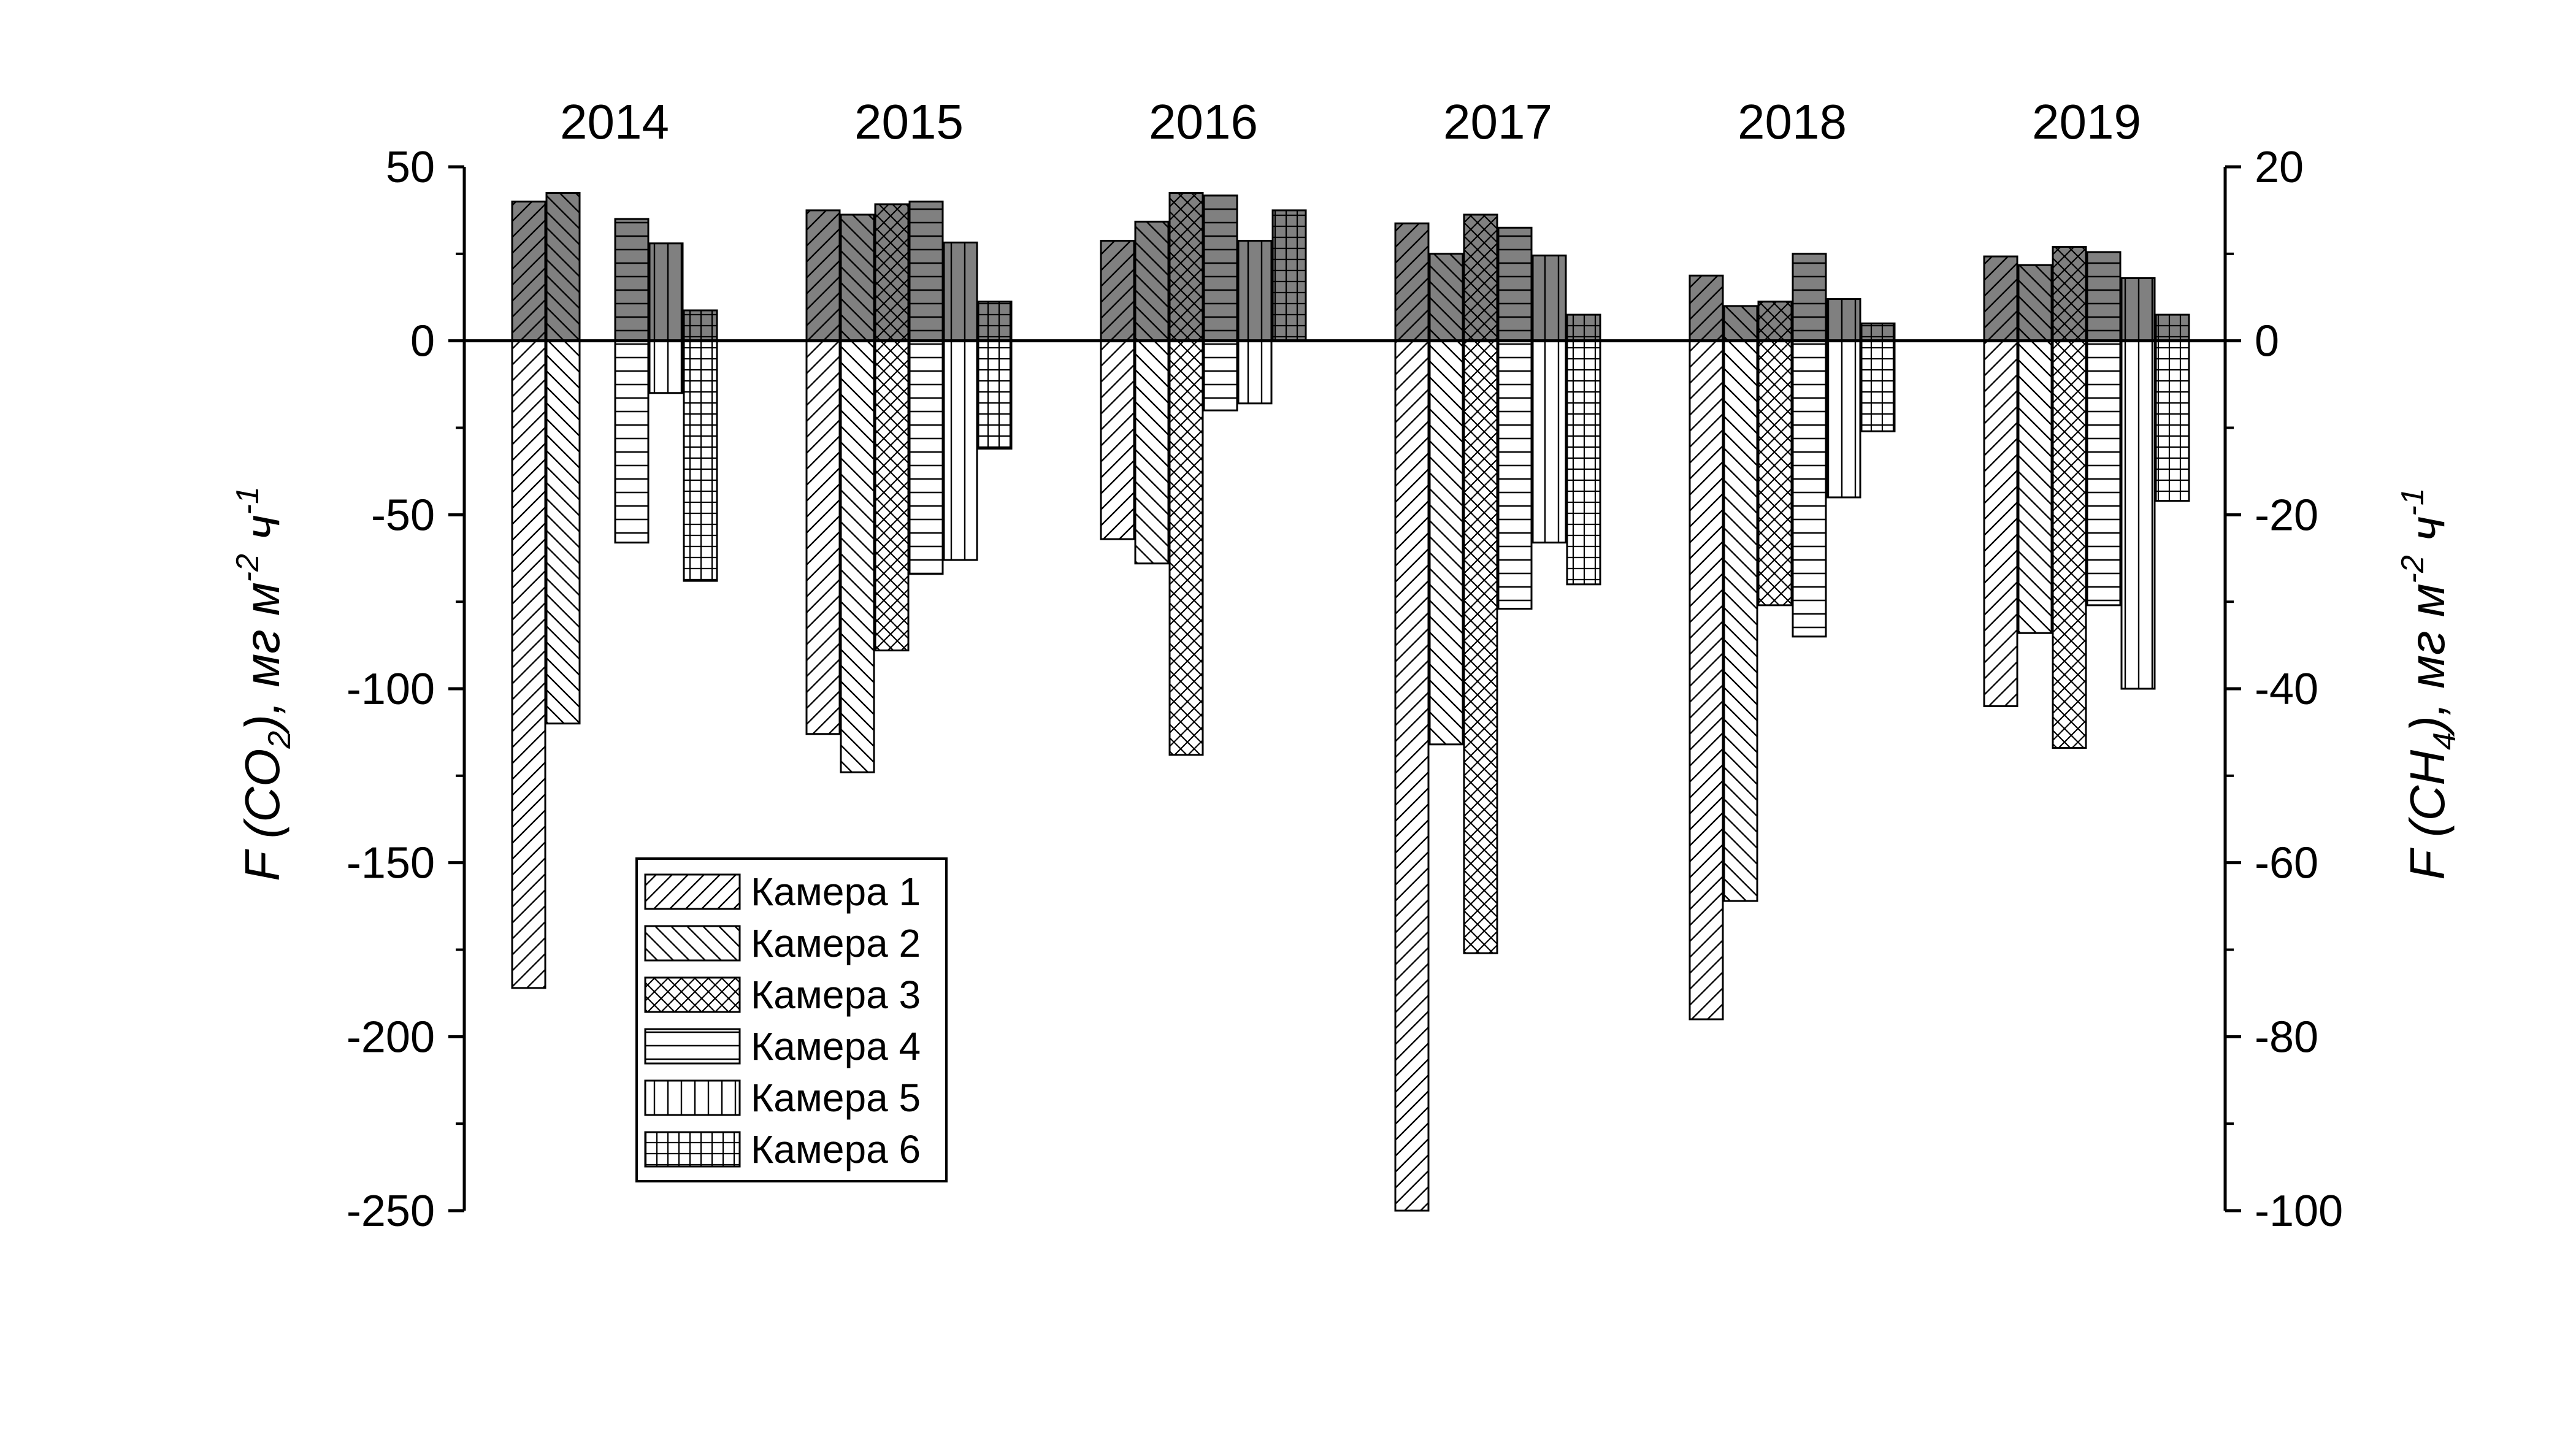 Image resolution: width=2576 pixels, height=1448 pixels. What do you see at coordinates (2279, 168) in the screenshot?
I see `right-tick-label: 20` at bounding box center [2279, 168].